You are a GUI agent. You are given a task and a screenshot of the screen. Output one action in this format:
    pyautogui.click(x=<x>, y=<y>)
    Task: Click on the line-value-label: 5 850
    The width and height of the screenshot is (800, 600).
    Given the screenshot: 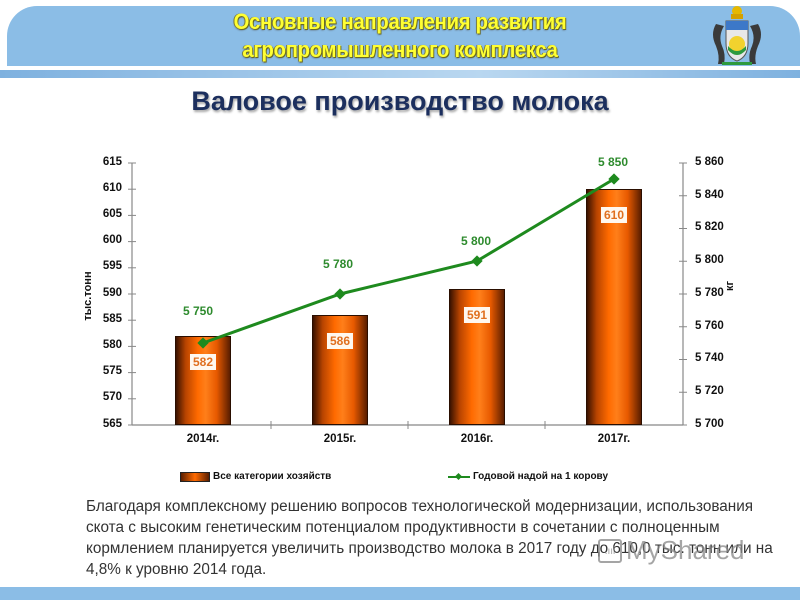 What is the action you would take?
    pyautogui.click(x=613, y=162)
    